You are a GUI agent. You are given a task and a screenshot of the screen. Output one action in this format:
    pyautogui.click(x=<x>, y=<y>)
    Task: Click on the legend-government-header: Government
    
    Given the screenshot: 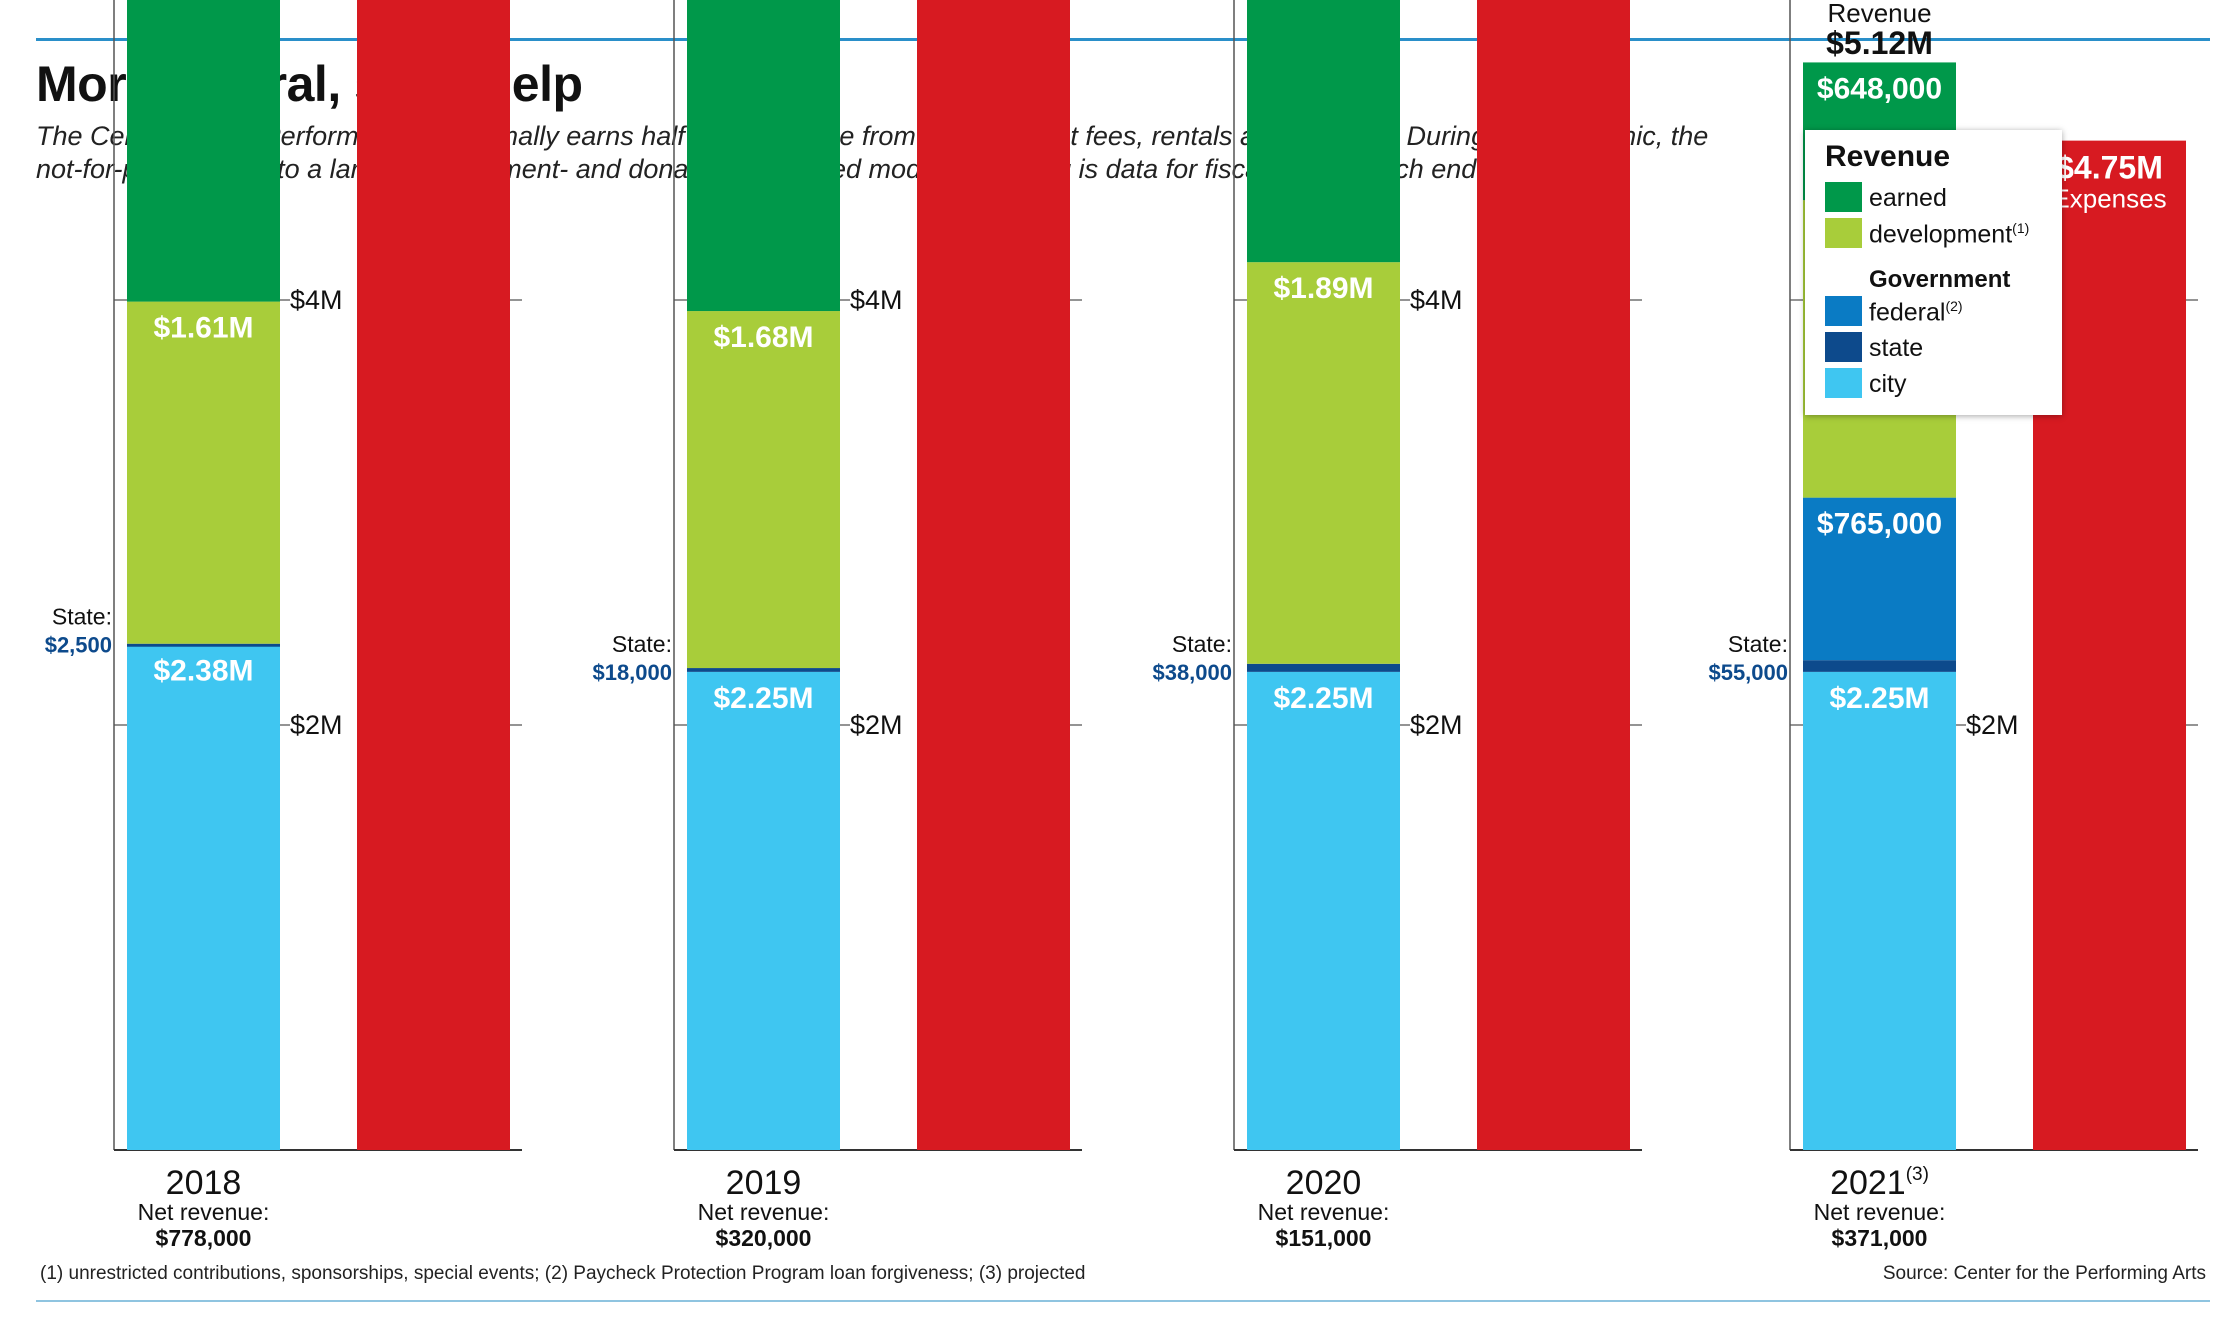 What is the action you would take?
    pyautogui.click(x=1940, y=279)
    